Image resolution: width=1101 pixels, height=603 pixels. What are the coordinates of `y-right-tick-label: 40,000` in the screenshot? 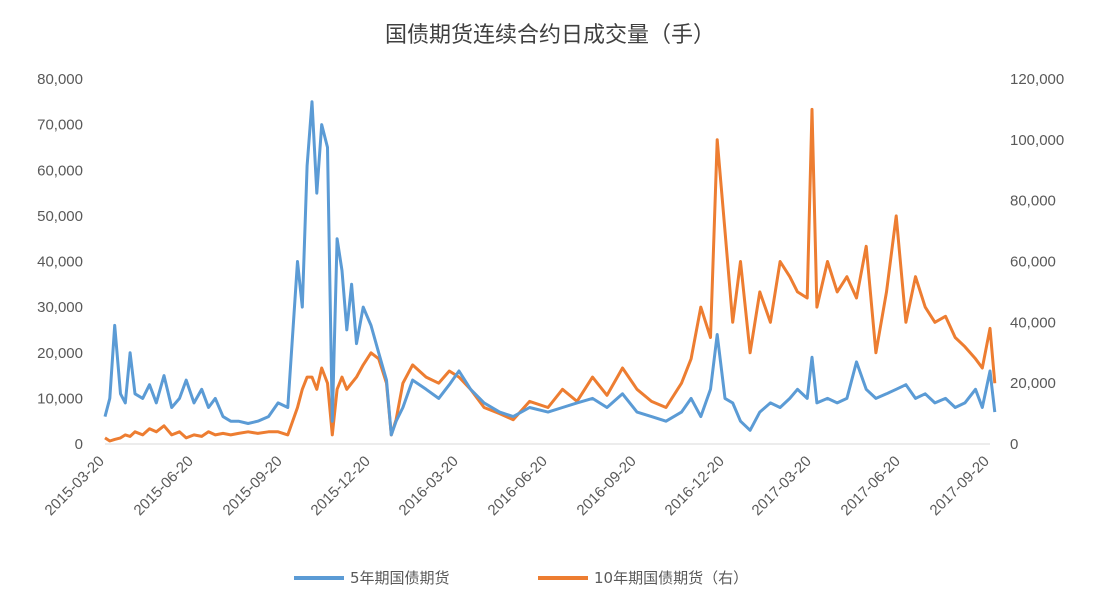 It's located at (1033, 322).